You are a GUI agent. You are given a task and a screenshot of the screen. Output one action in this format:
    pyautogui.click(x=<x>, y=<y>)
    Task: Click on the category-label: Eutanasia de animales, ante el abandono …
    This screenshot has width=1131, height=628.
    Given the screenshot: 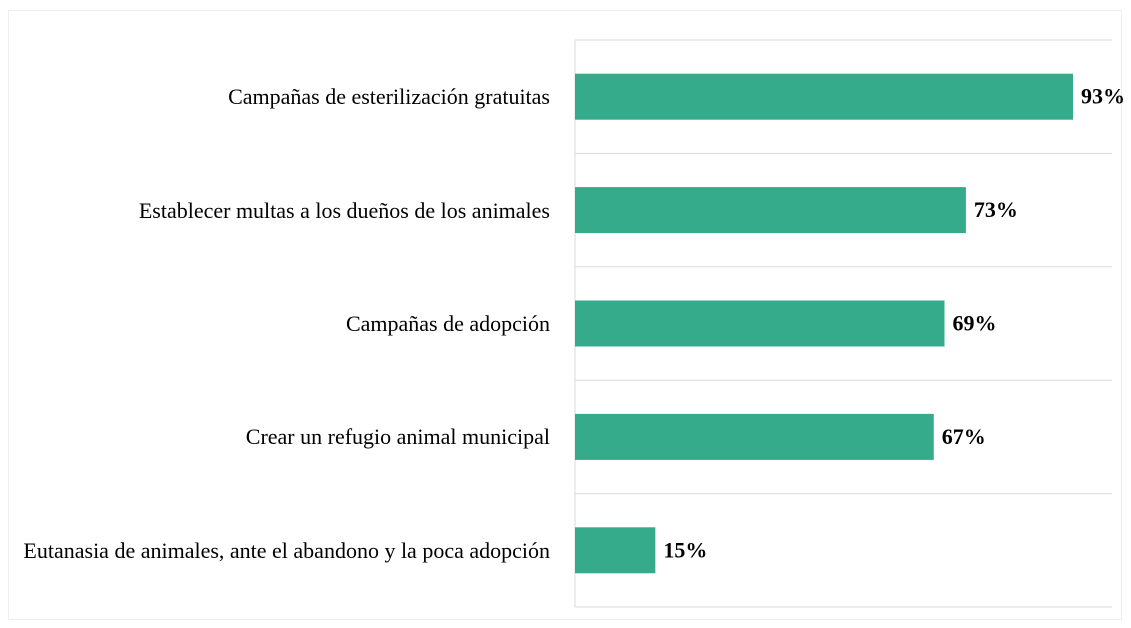 What is the action you would take?
    pyautogui.click(x=286, y=550)
    